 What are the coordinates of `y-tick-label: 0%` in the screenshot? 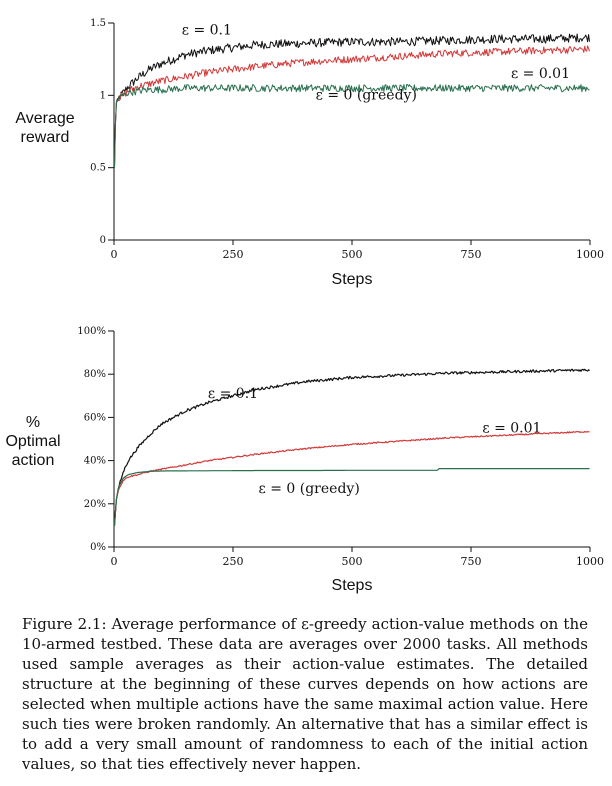 It's located at (98, 547).